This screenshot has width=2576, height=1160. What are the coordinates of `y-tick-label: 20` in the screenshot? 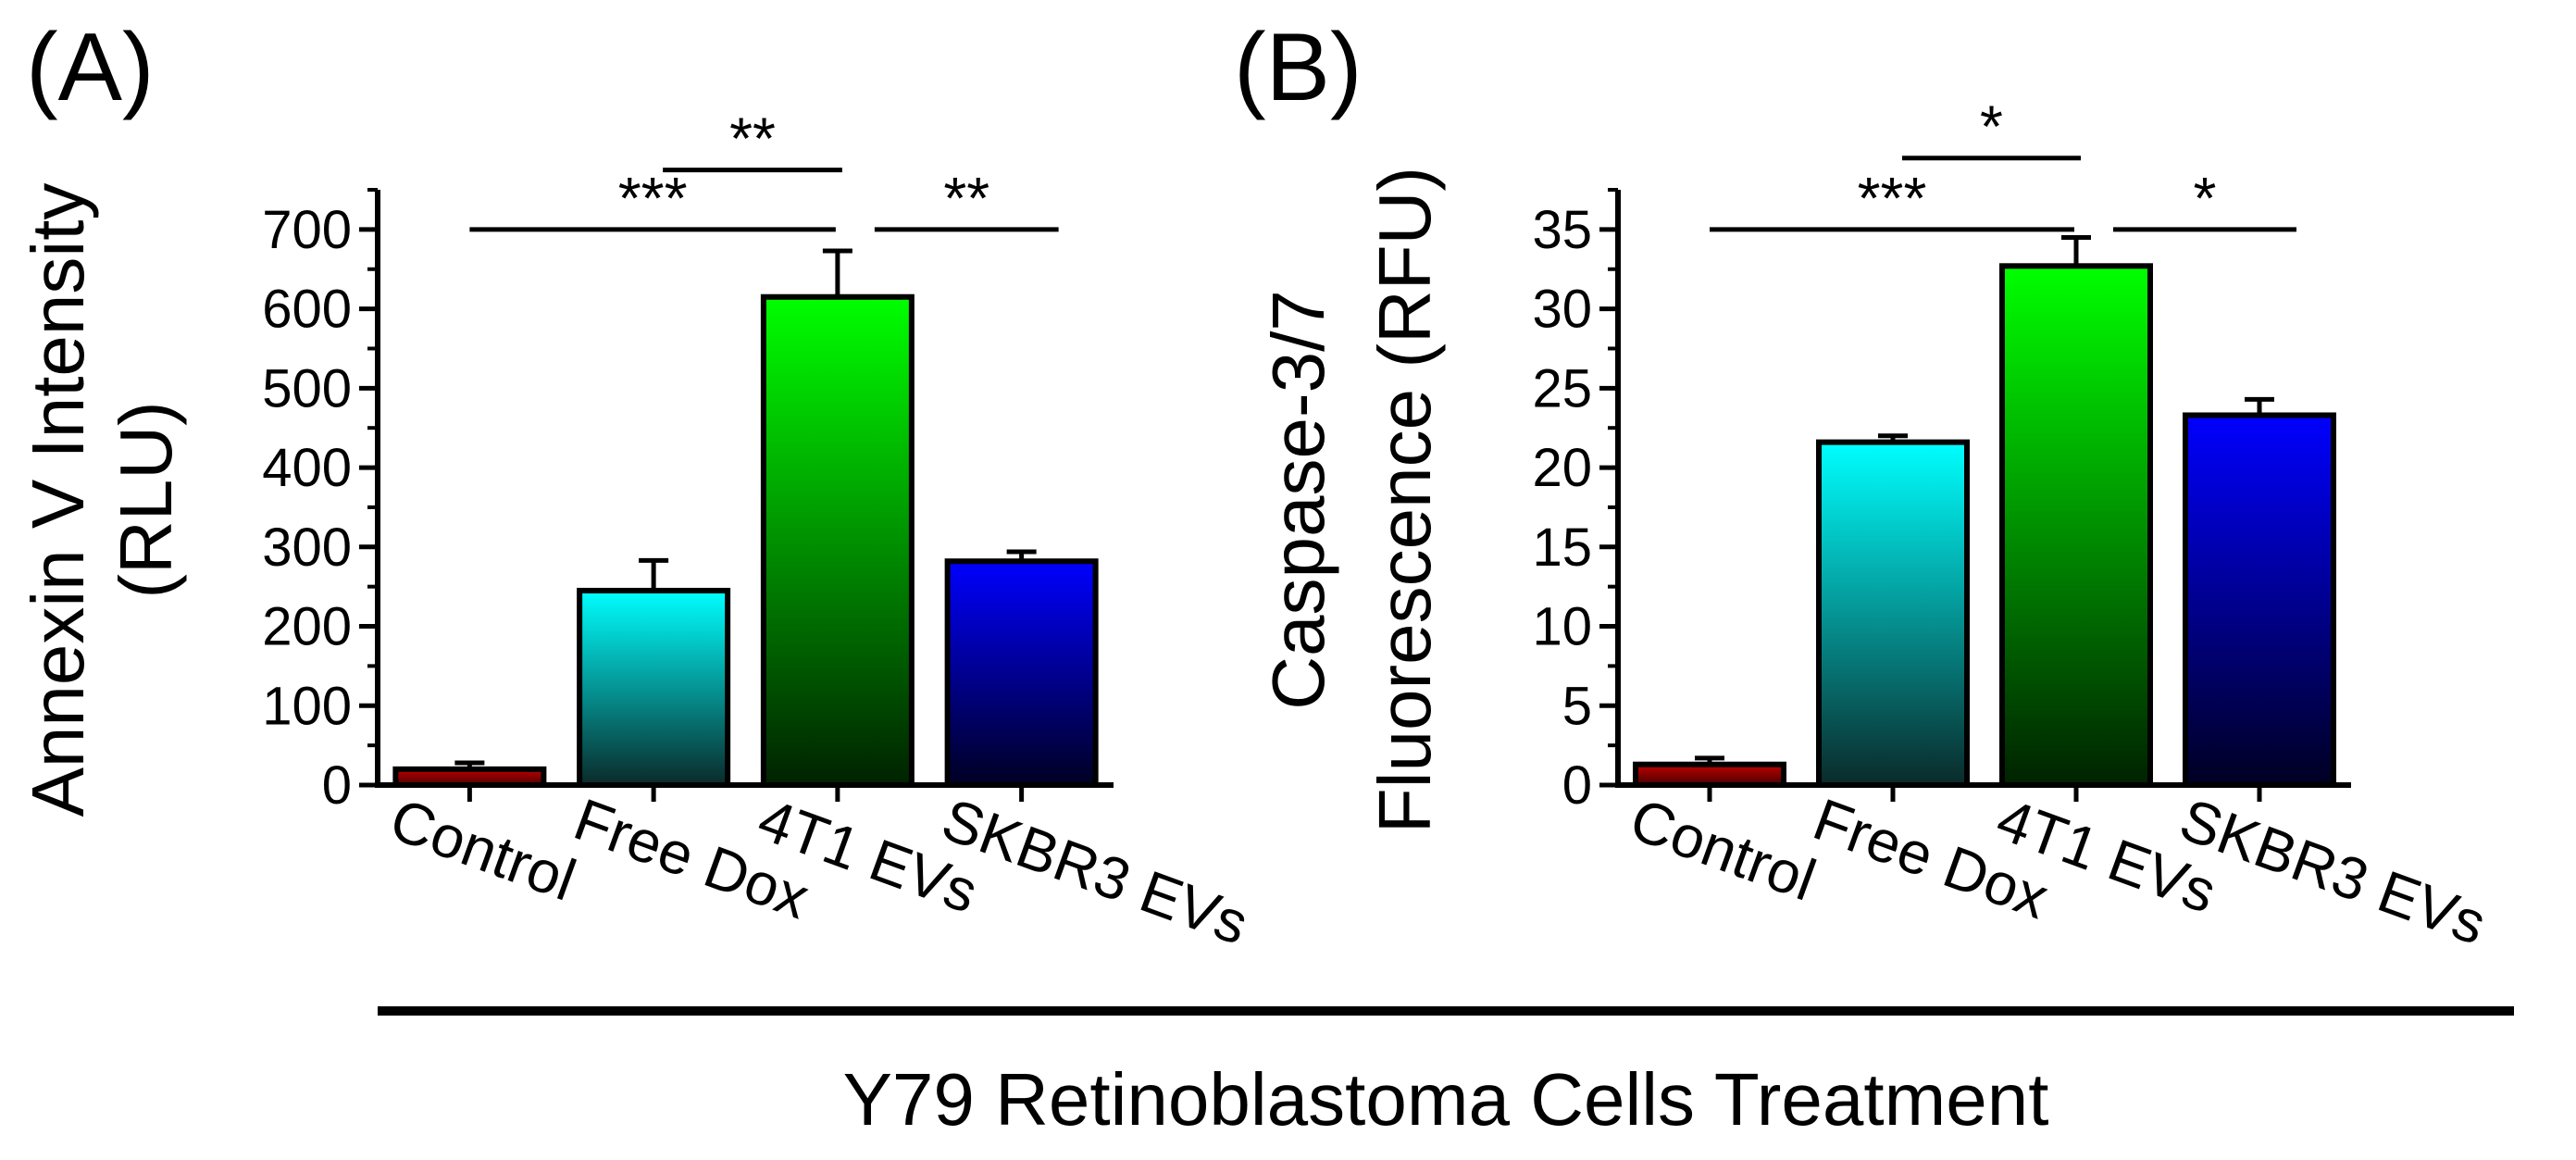 It's located at (1562, 468).